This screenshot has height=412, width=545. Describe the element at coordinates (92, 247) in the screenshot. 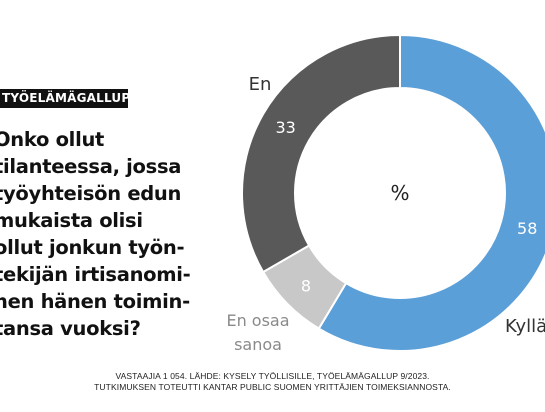

I see `question-line: ollut jonkun työn-` at that location.